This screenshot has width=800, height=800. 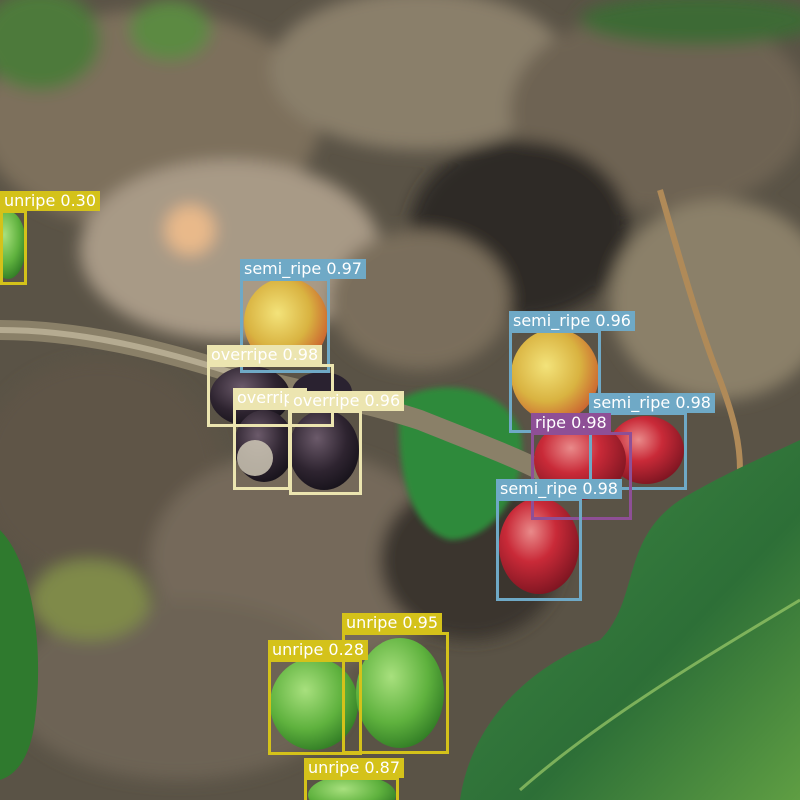 I want to click on detection-box: unripe 0.95, so click(x=395, y=683).